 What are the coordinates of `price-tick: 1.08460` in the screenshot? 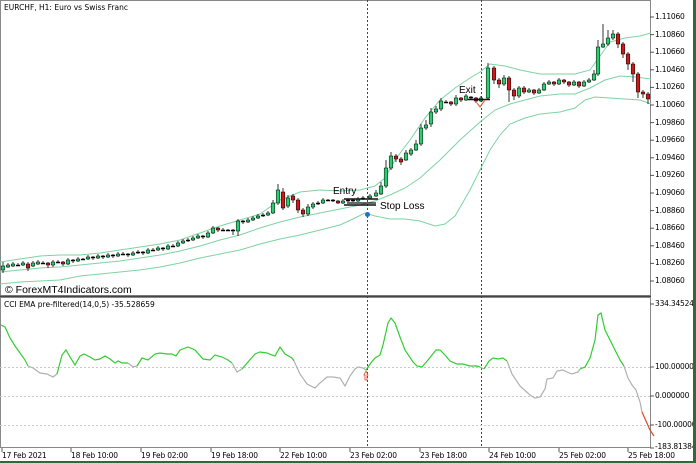 It's located at (670, 245).